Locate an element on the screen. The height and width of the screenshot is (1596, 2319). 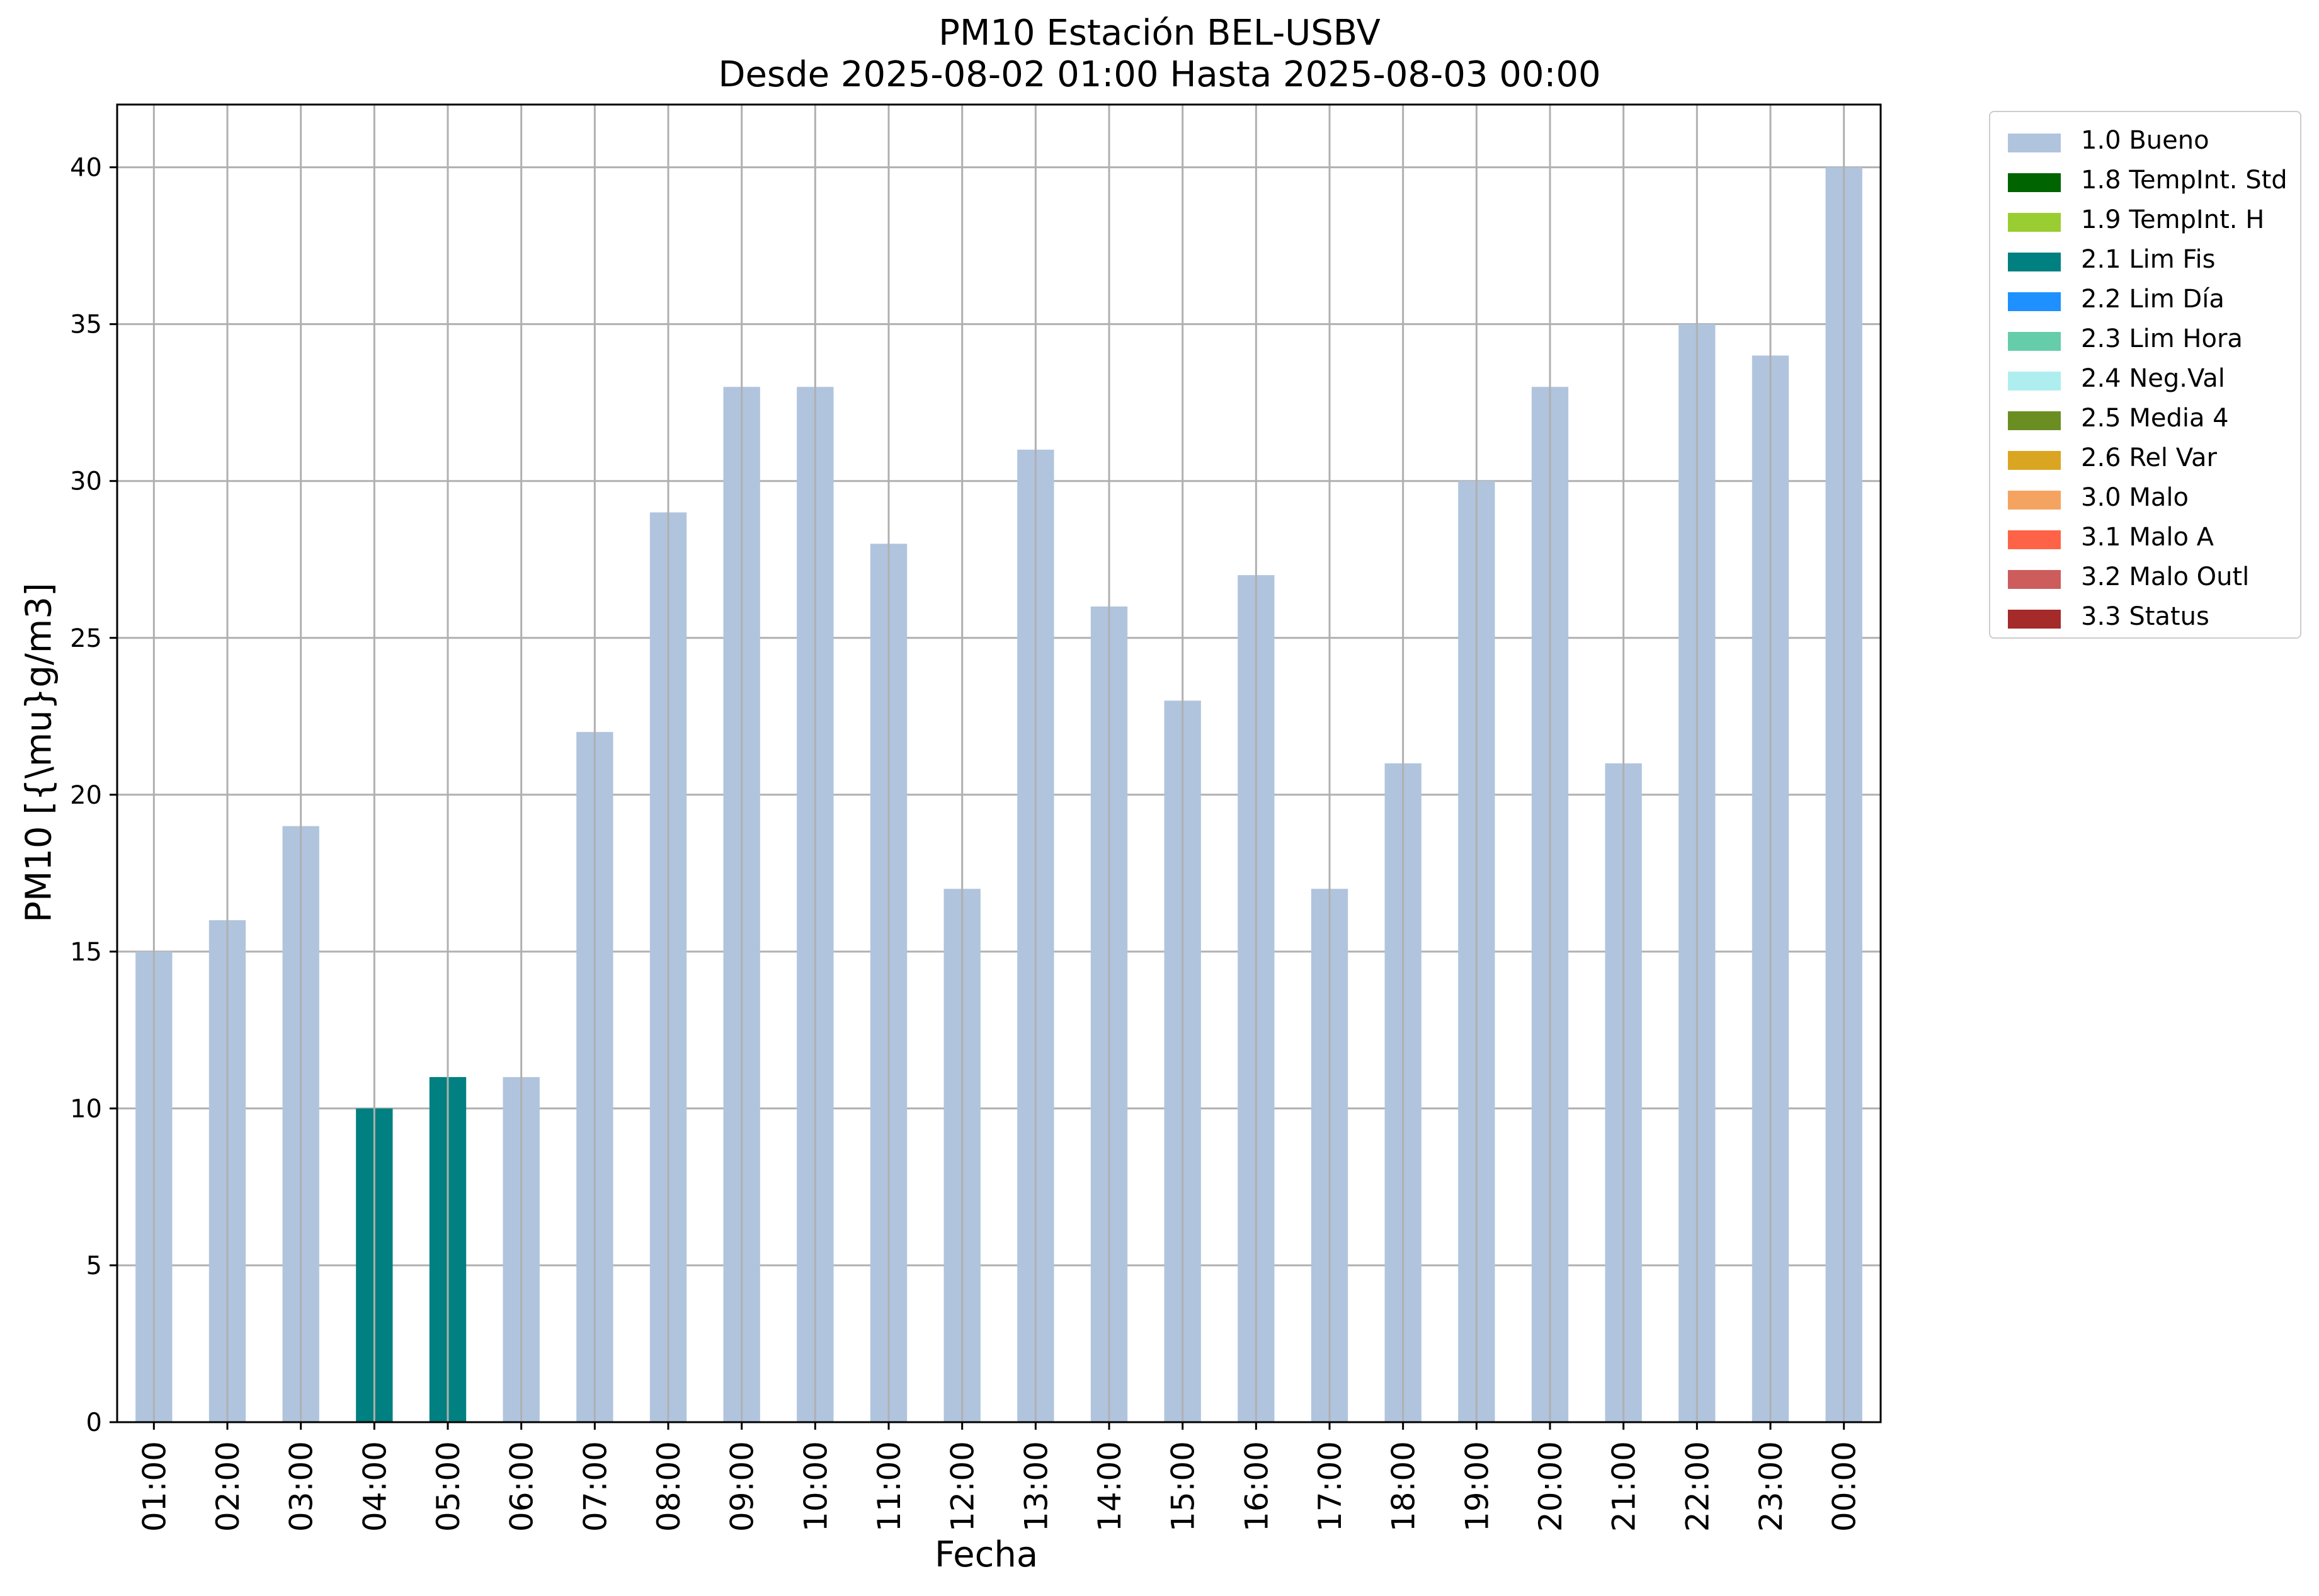
legend-item: 3.1 Malo A is located at coordinates (2148, 537).